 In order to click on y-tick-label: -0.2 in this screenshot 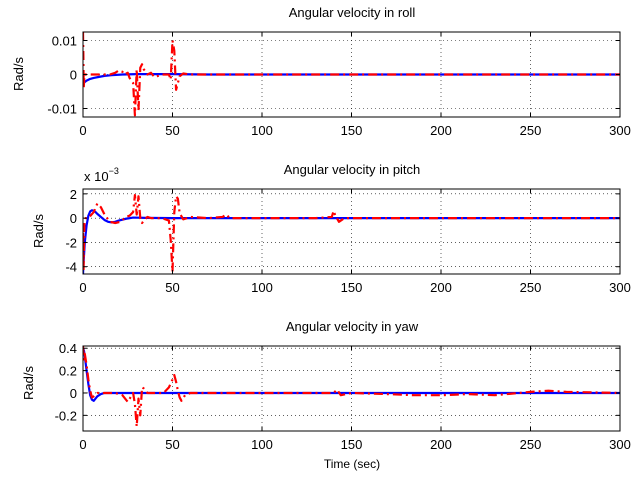, I will do `click(66, 415)`.